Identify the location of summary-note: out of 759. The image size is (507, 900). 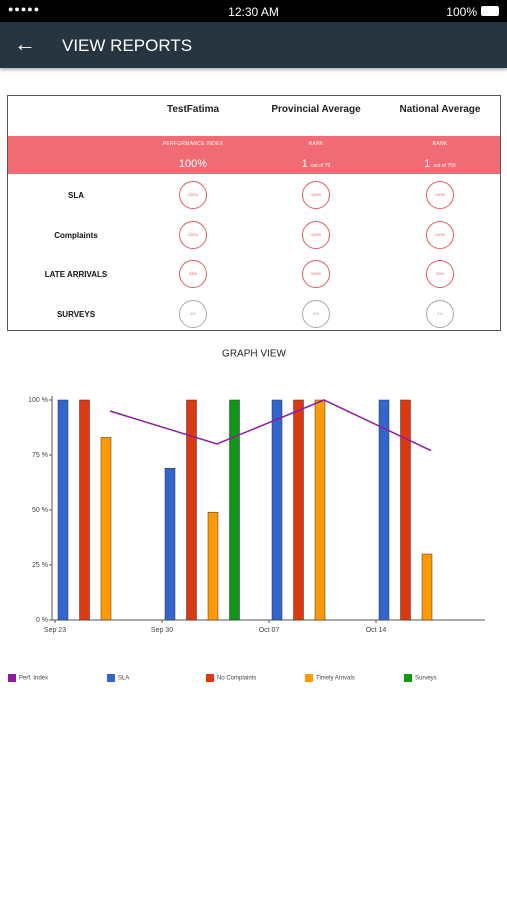
(444, 166).